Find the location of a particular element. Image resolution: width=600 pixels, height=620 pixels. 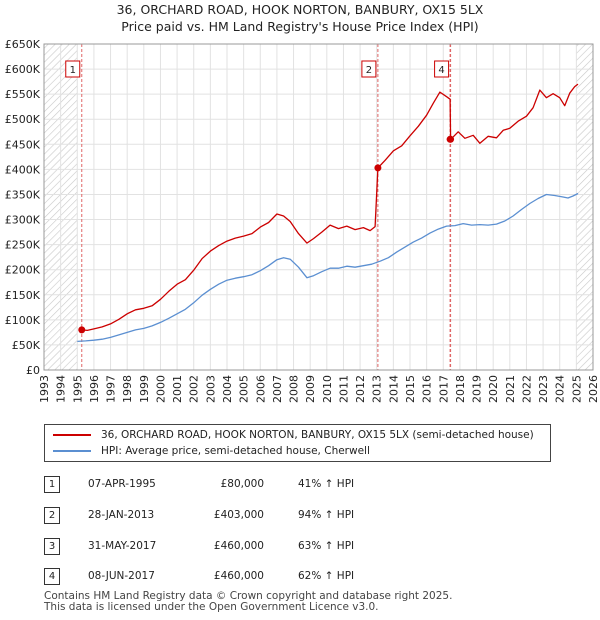

sale-number-badge: 4 is located at coordinates (52, 576).